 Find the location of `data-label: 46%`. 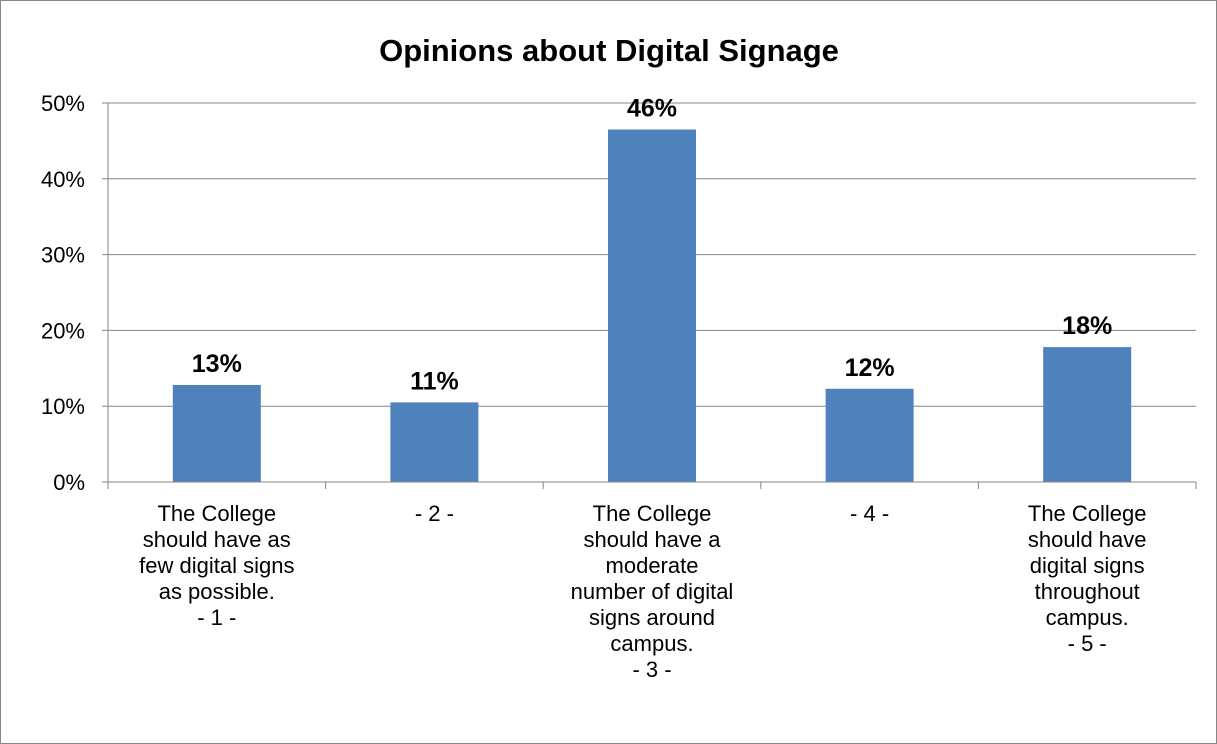

data-label: 46% is located at coordinates (652, 109).